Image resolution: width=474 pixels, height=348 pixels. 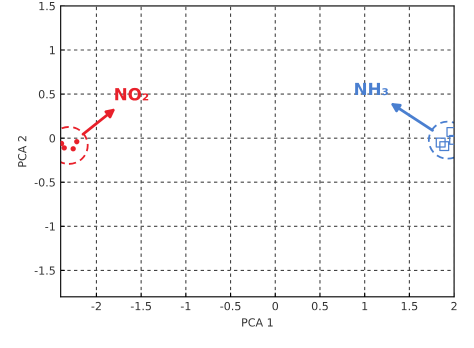 I want to click on y-tick-label: -0.5, so click(x=44, y=182).